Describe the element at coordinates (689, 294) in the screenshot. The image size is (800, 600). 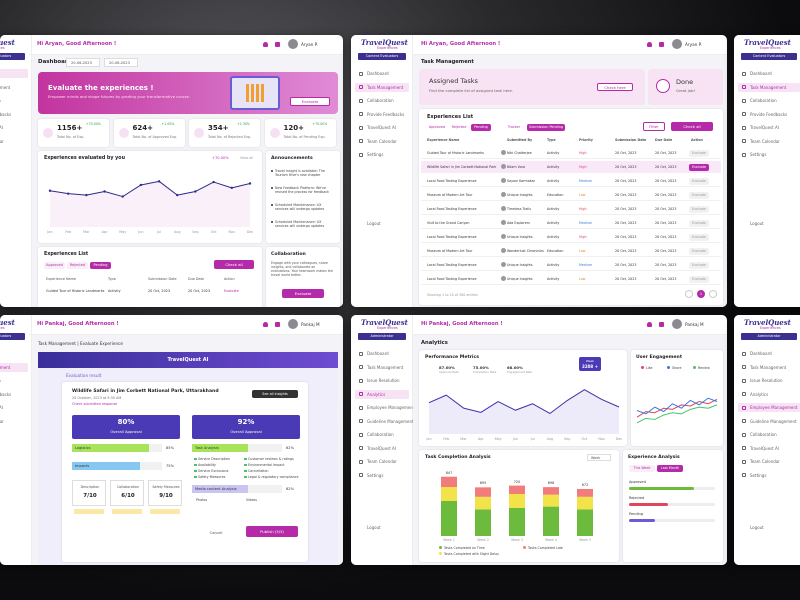
I see `page-prev` at that location.